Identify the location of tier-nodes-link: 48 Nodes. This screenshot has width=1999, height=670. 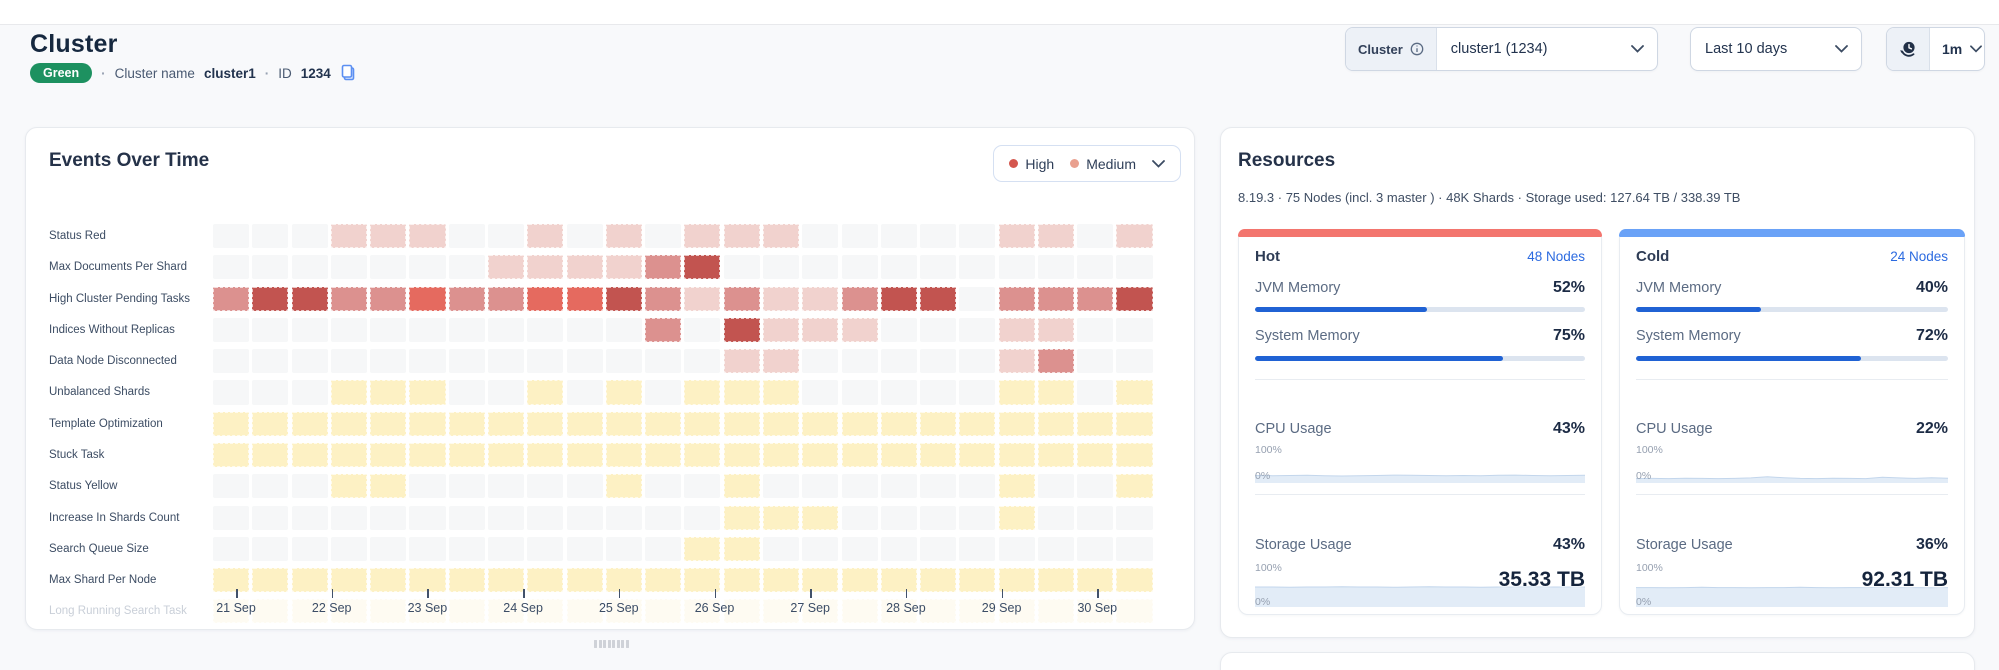
(1556, 256).